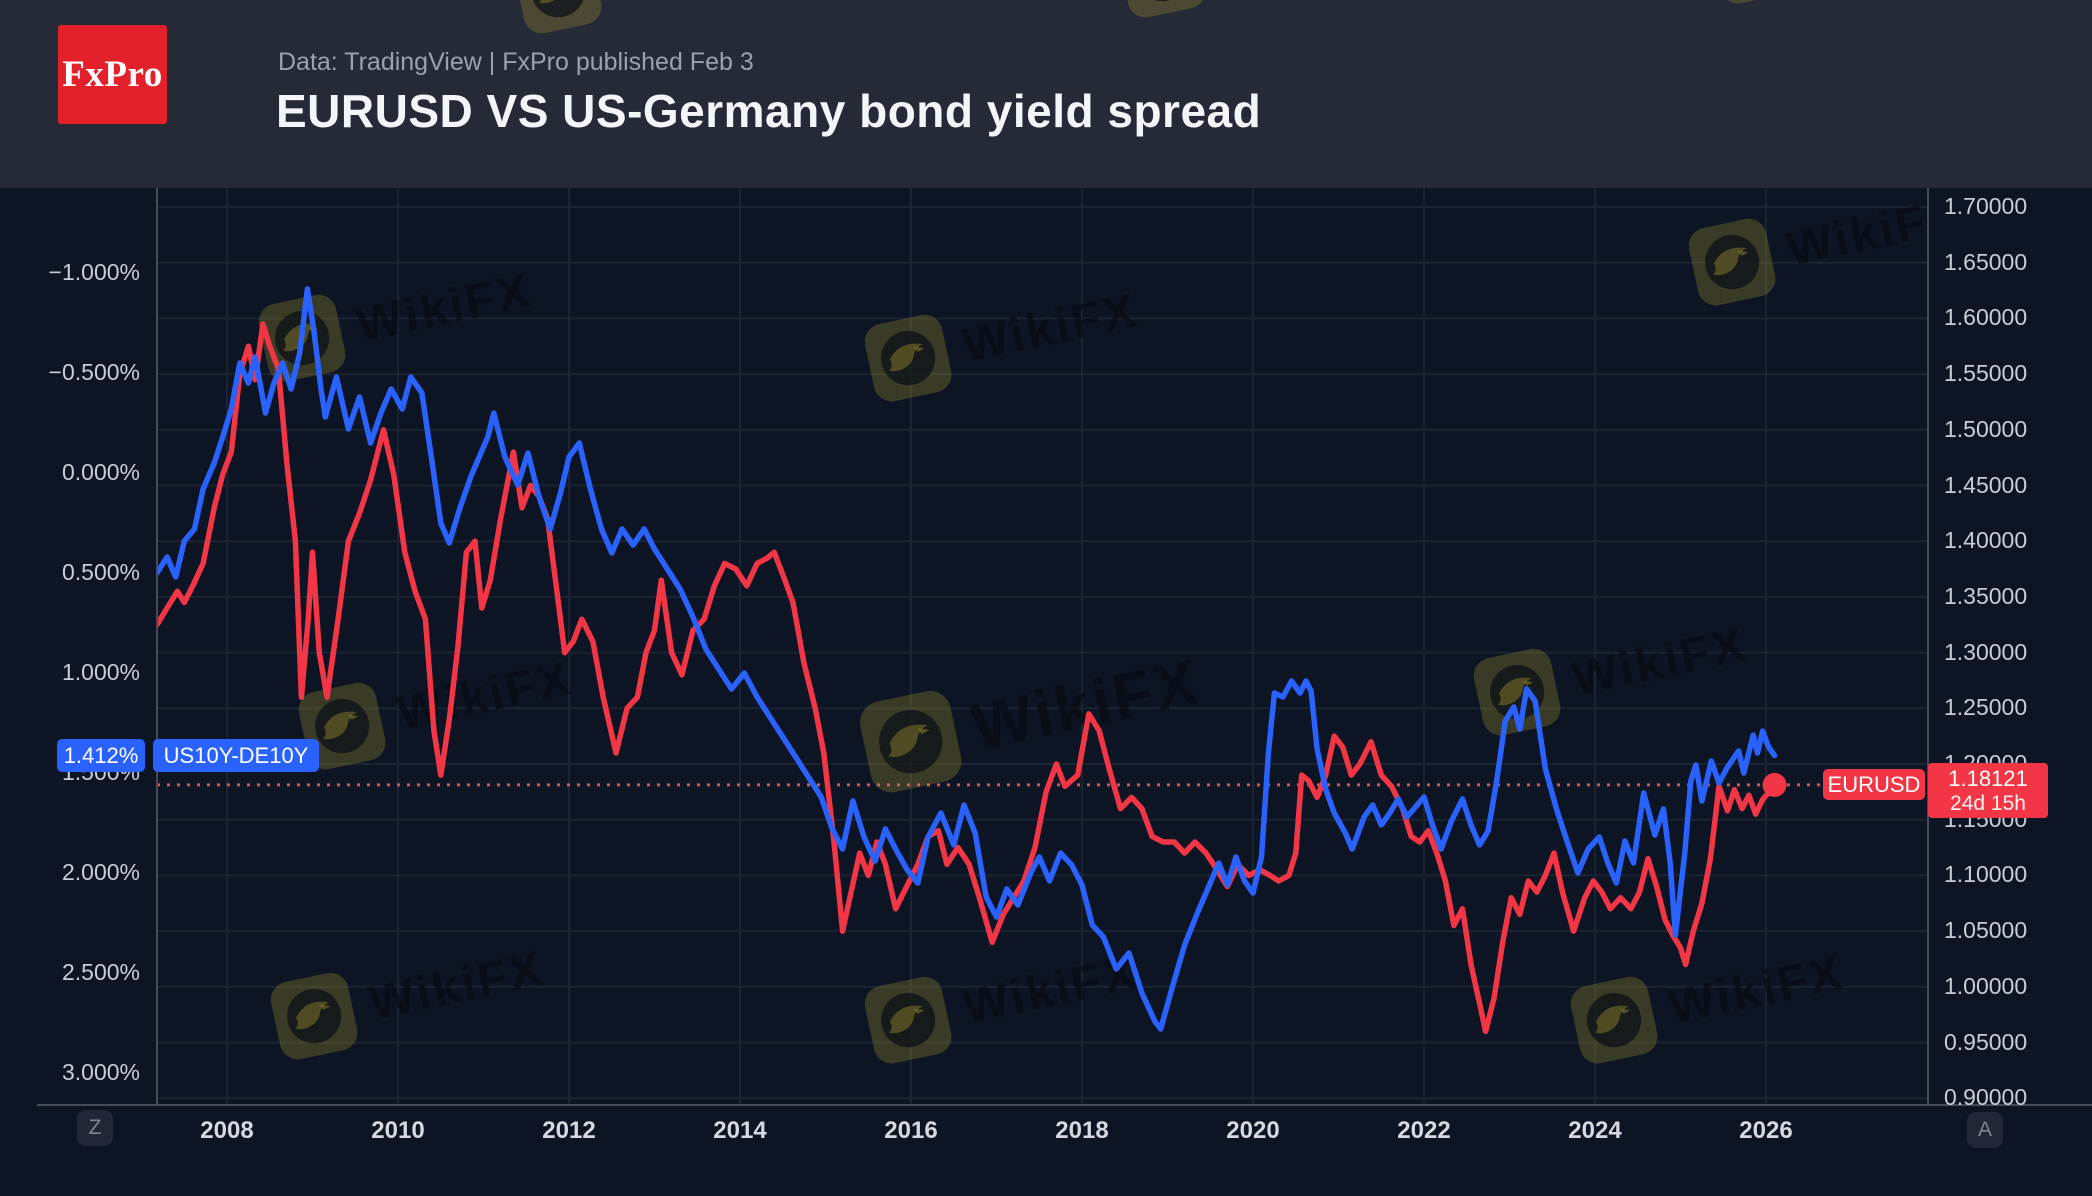 Image resolution: width=2092 pixels, height=1196 pixels. What do you see at coordinates (740, 1130) in the screenshot?
I see `time-axis-tick: 2014` at bounding box center [740, 1130].